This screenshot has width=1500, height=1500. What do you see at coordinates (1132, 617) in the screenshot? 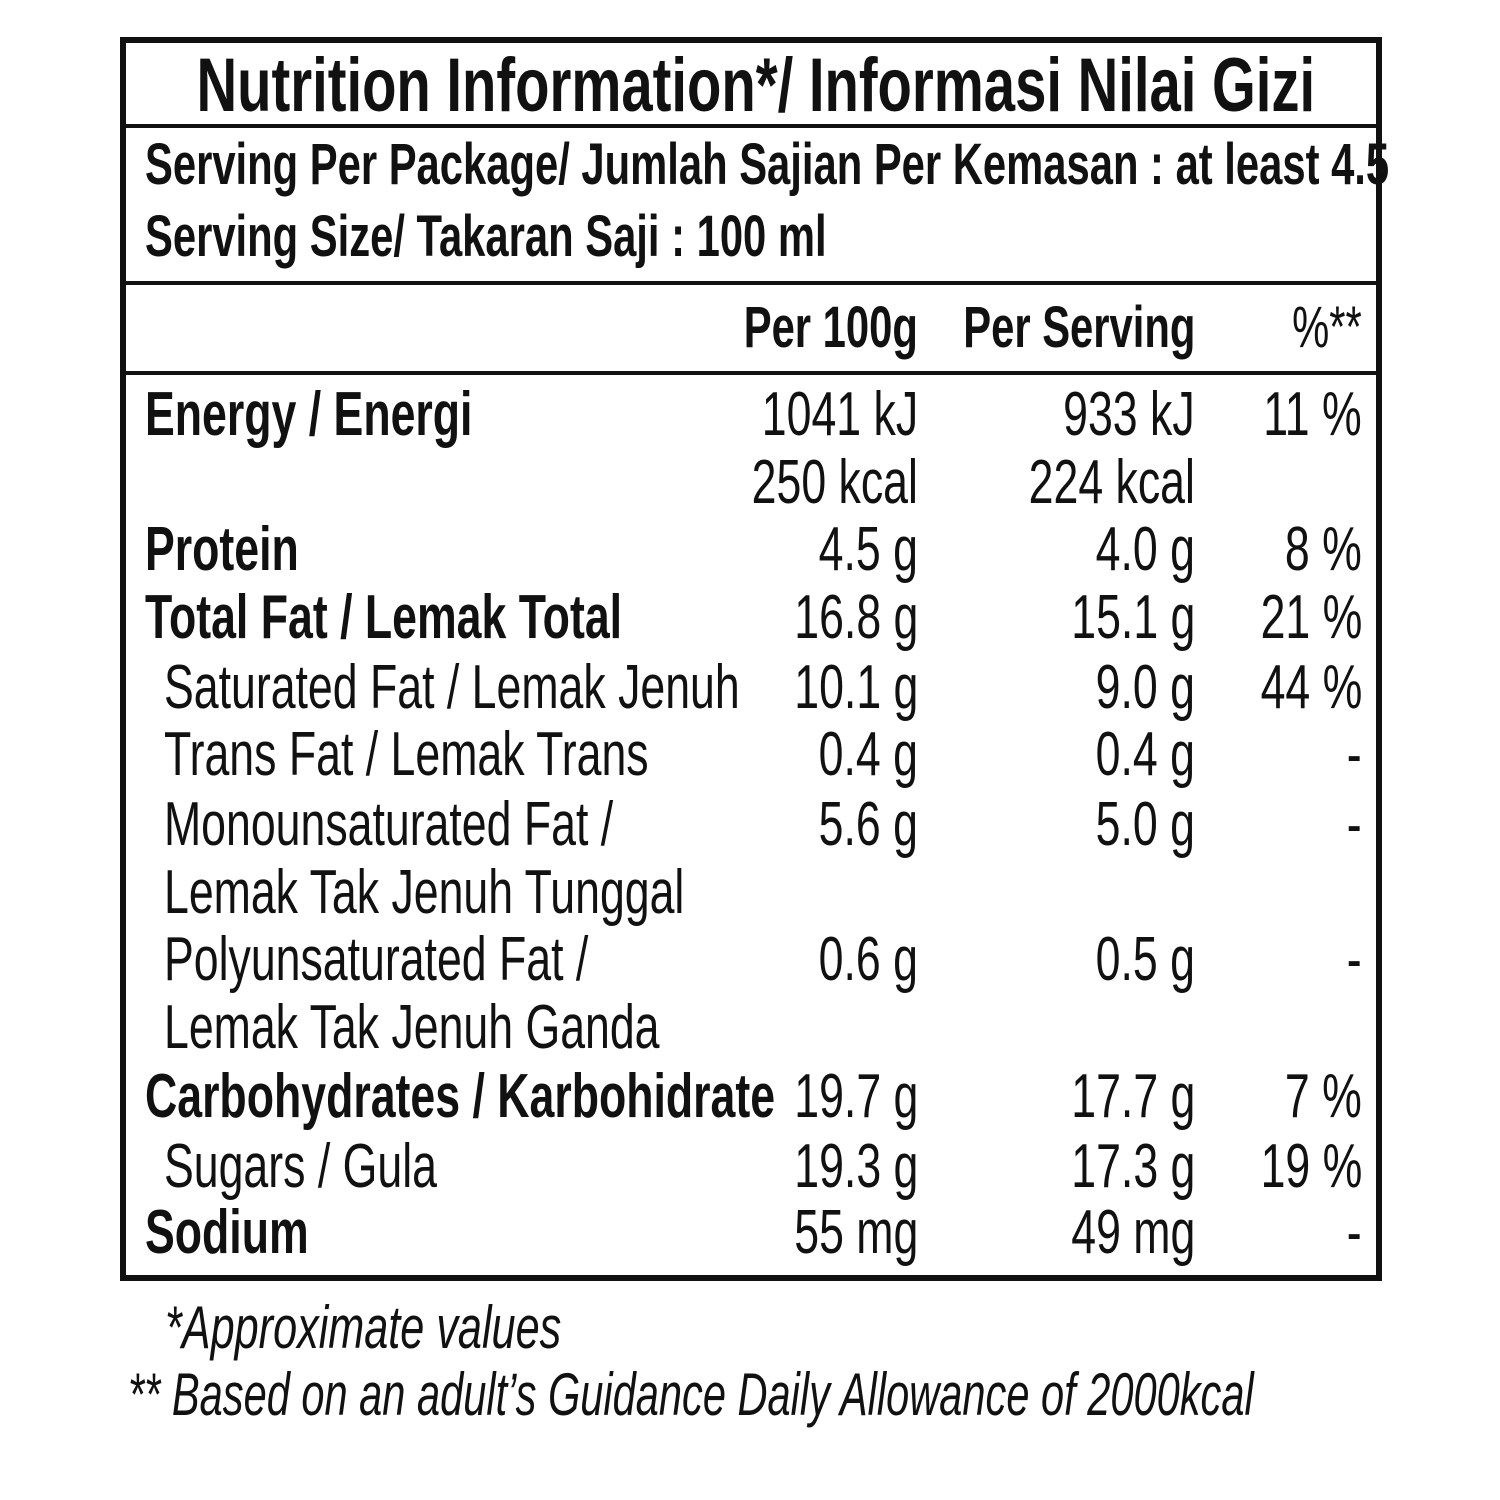
I see `value-per-serving: 15.1 g` at bounding box center [1132, 617].